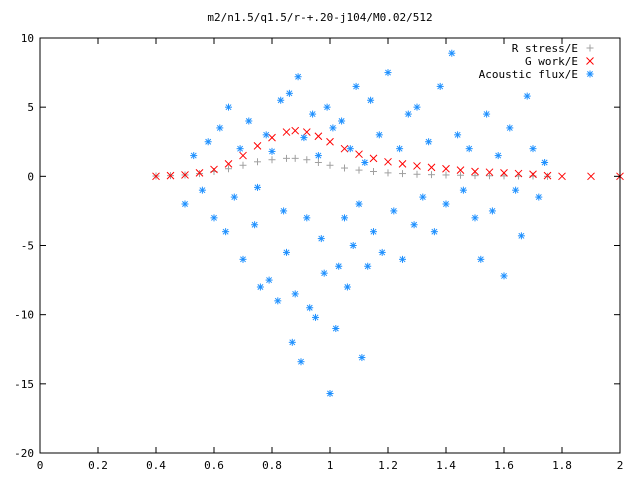 This screenshot has height=480, width=640. I want to click on chart-title: m2/n1.5/q1.5/r-+.20-j104/M0.02/512, so click(319, 17).